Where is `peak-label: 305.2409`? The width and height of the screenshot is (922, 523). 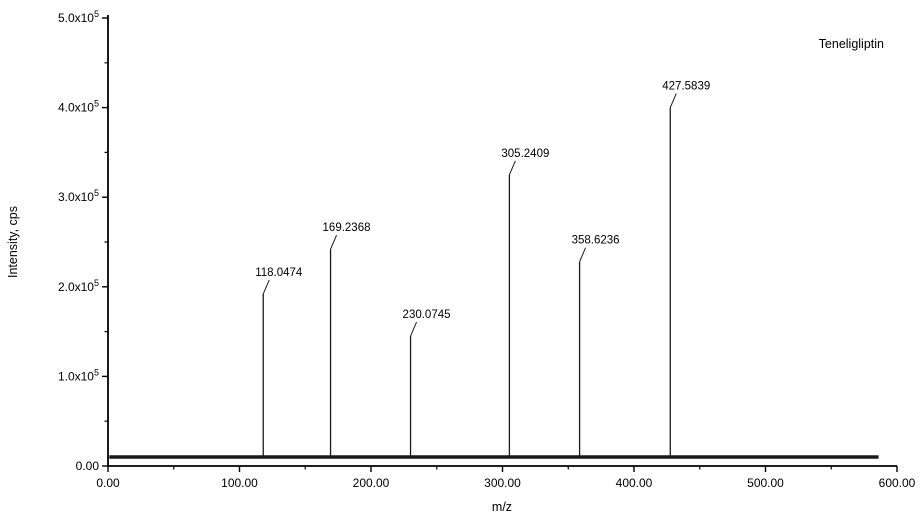
peak-label: 305.2409 is located at coordinates (525, 154).